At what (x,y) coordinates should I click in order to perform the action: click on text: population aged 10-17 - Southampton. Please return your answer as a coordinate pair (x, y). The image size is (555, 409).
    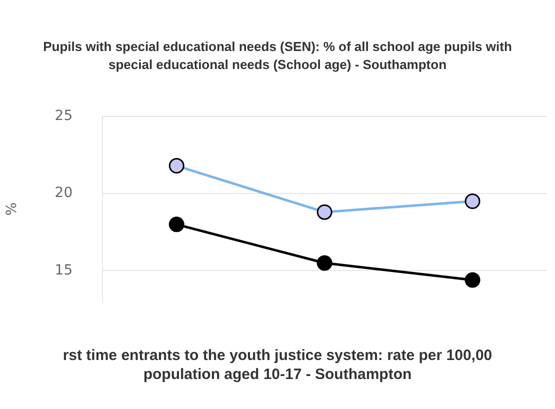
    Looking at the image, I should click on (277, 374).